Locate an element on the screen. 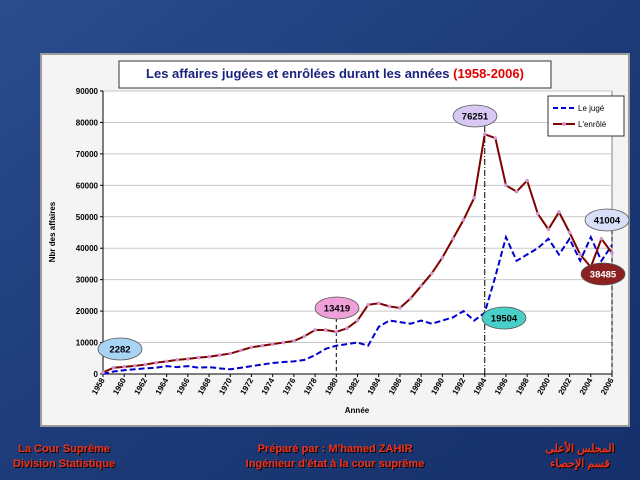 This screenshot has width=640, height=480. y-tick-label: 50000 is located at coordinates (87, 217).